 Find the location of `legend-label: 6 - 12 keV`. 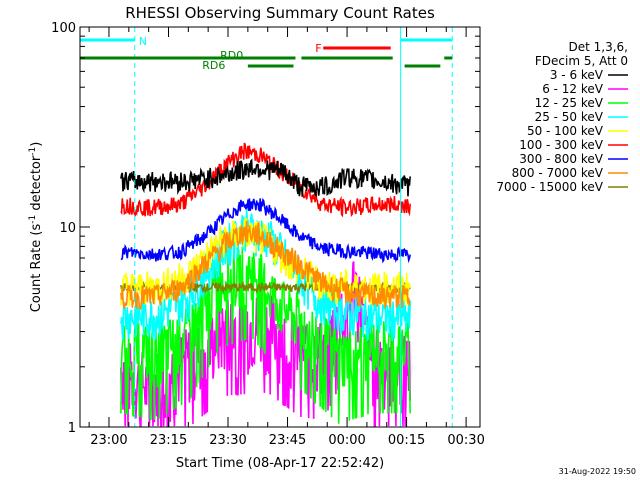

legend-label: 6 - 12 keV is located at coordinates (573, 89).